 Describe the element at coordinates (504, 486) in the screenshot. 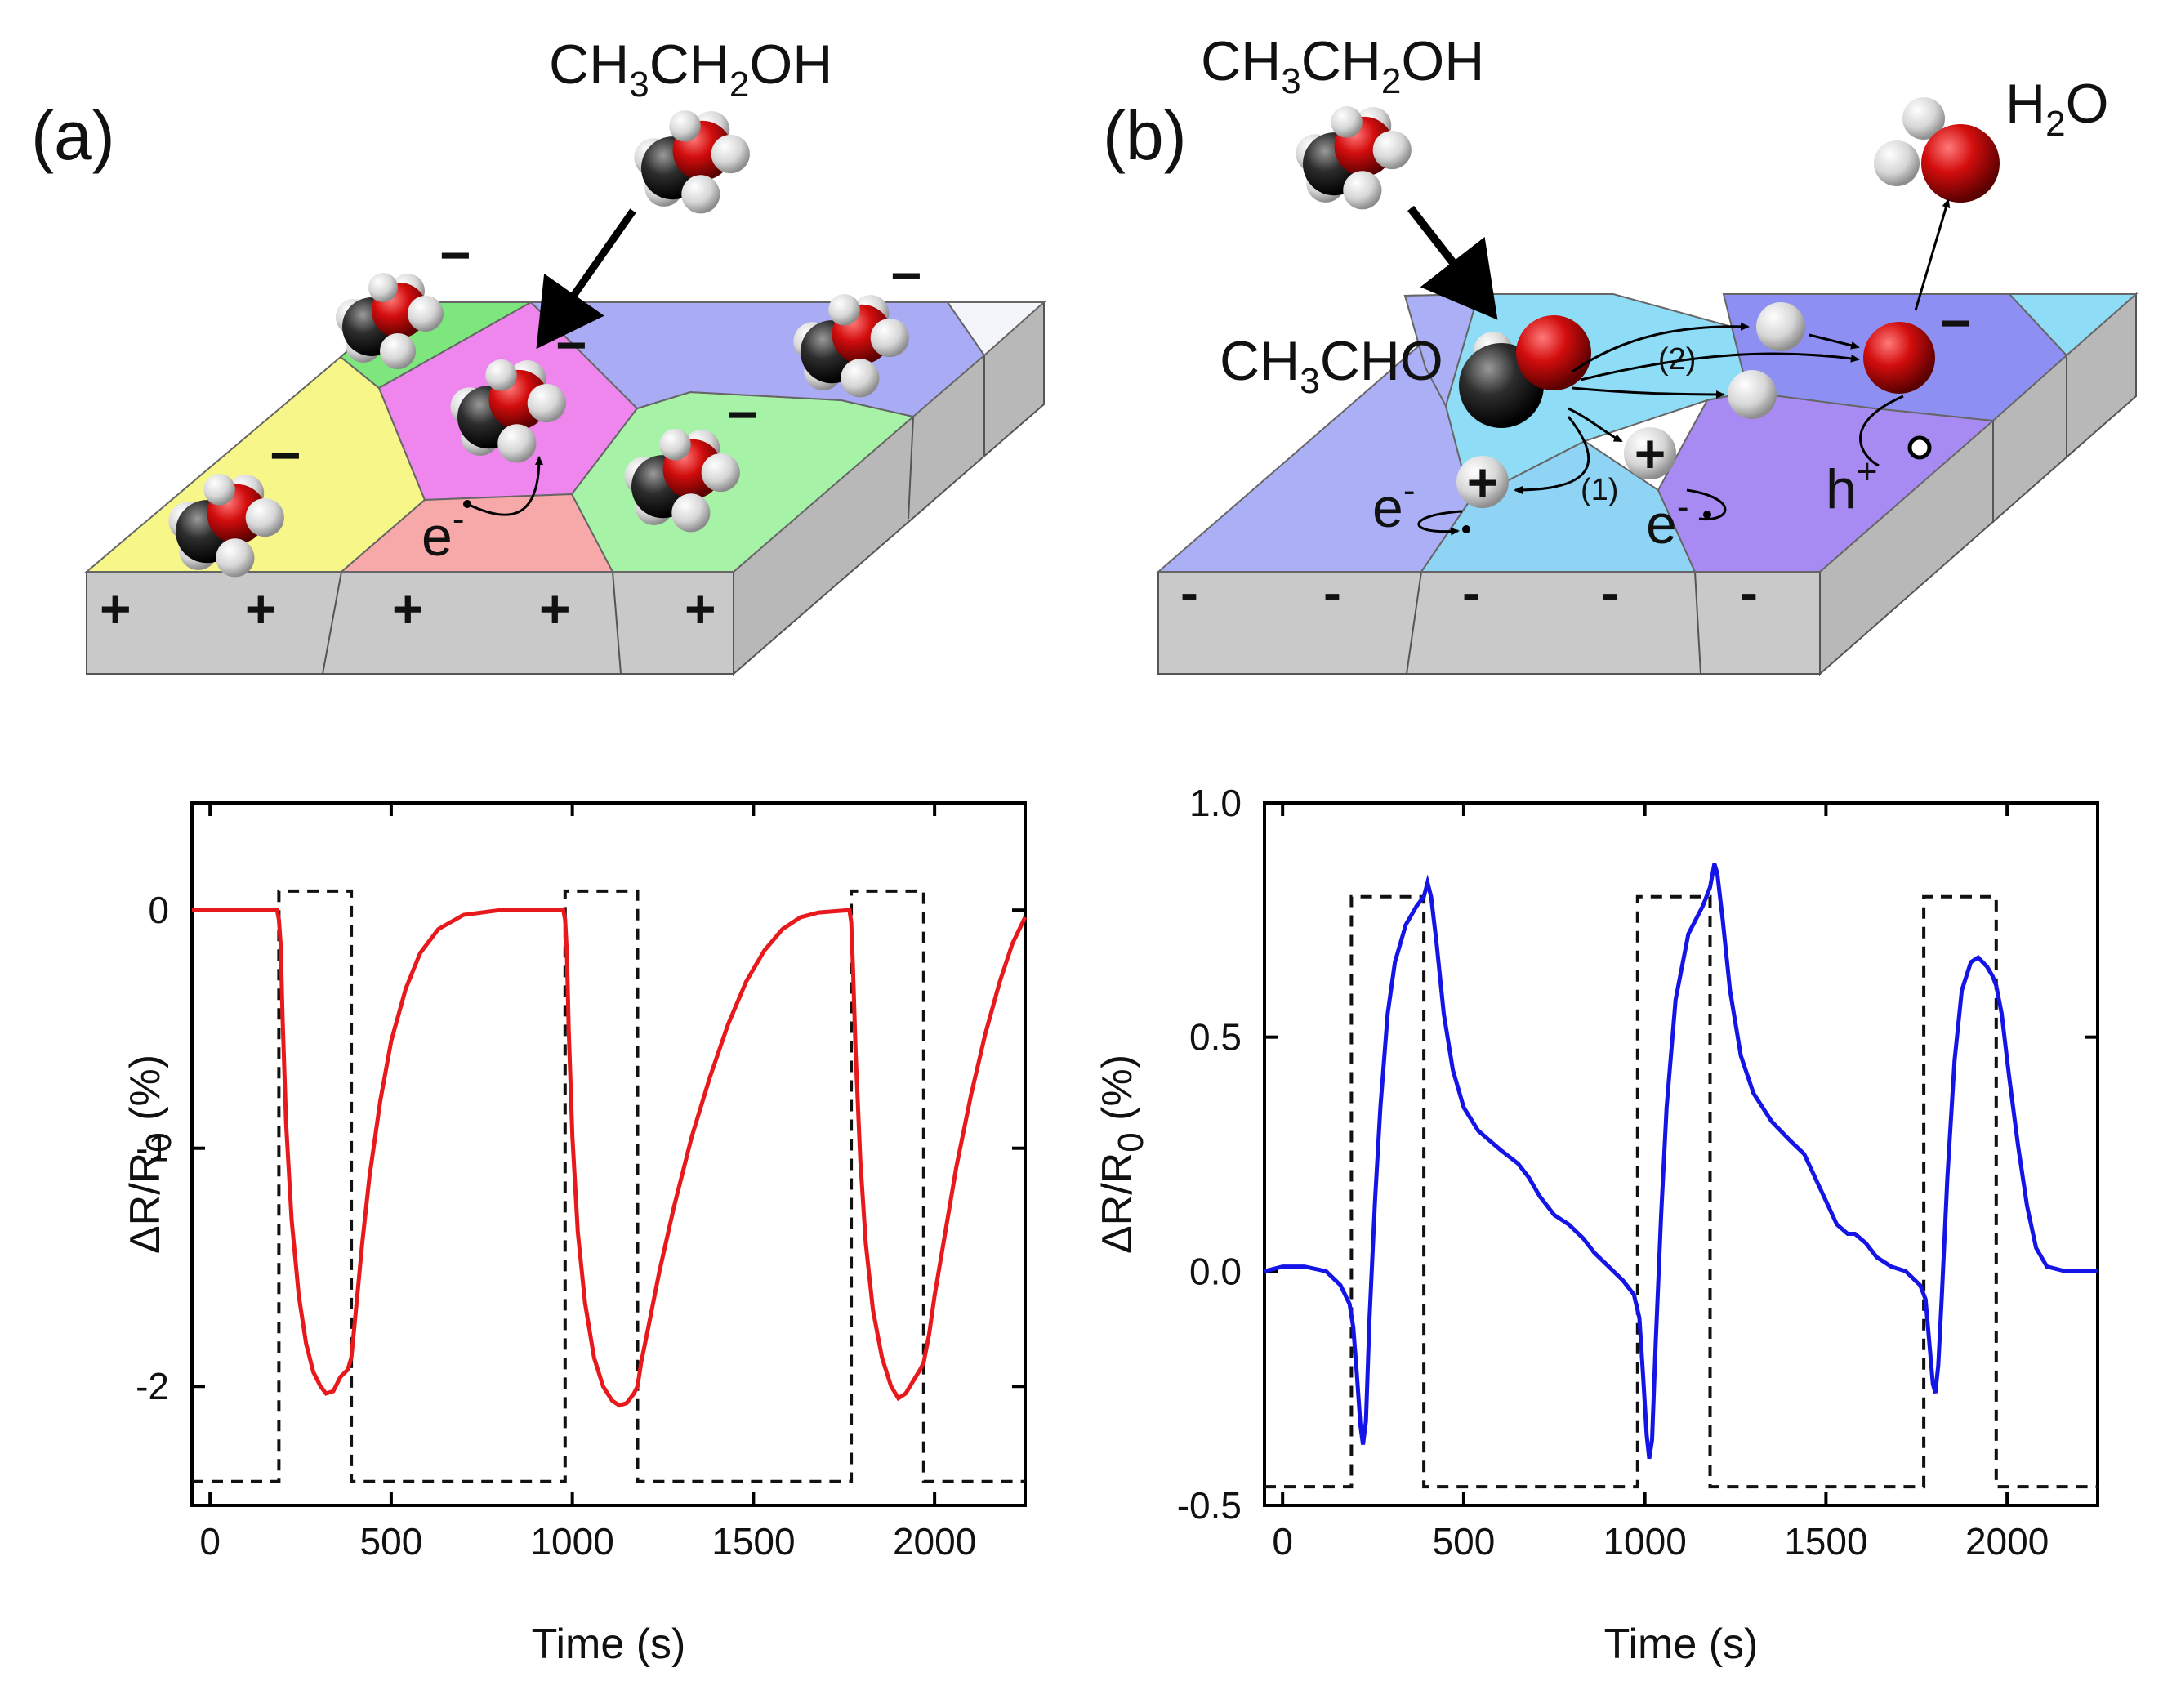

I see `electron-transfer-arrow` at that location.